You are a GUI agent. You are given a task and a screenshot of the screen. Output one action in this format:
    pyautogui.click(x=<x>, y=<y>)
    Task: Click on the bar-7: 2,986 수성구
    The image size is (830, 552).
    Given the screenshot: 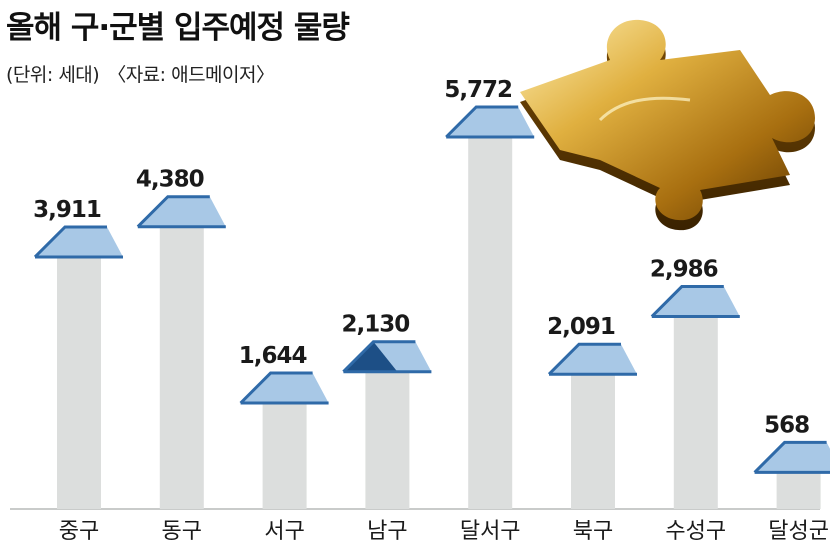 What is the action you would take?
    pyautogui.click(x=695, y=400)
    